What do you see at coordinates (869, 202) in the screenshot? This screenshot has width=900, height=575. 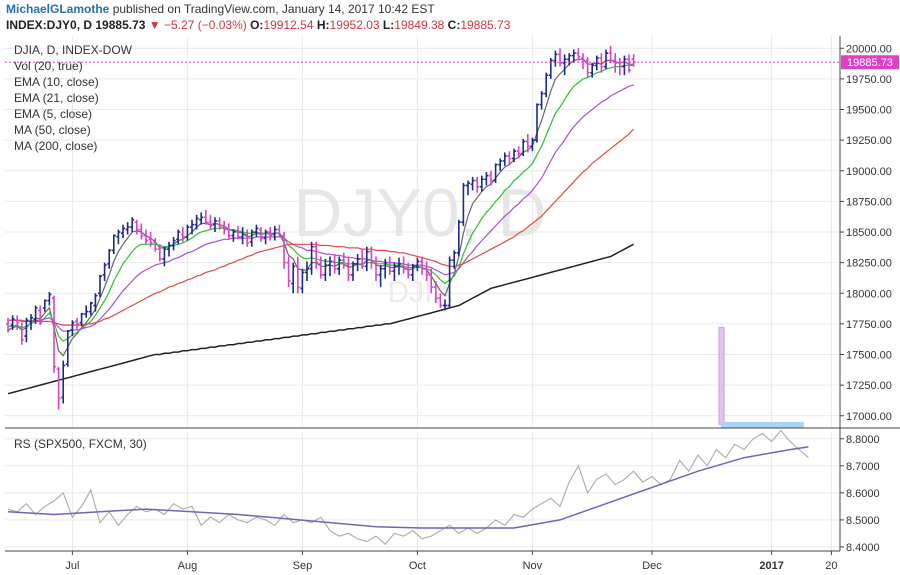 I see `price-tick-label: 18750.00` at bounding box center [869, 202].